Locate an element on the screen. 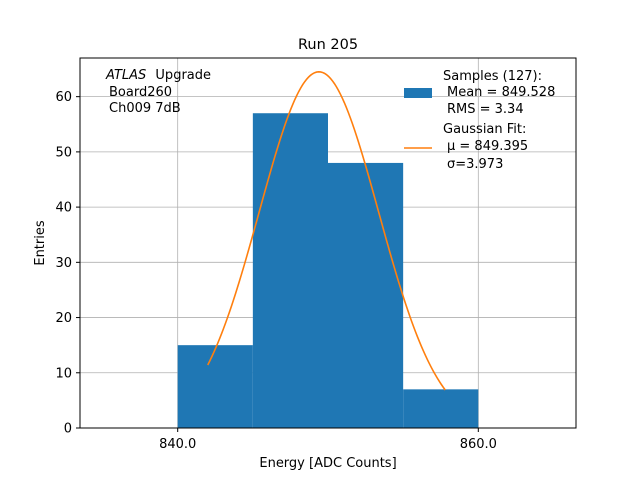  legend-samples-swatch is located at coordinates (418, 93).